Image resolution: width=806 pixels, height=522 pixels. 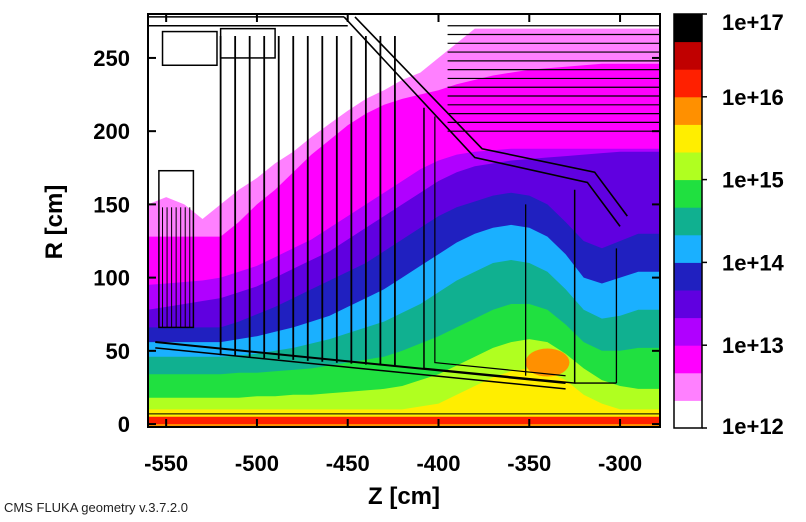 What do you see at coordinates (166, 463) in the screenshot?
I see `x-tick-label: -550` at bounding box center [166, 463].